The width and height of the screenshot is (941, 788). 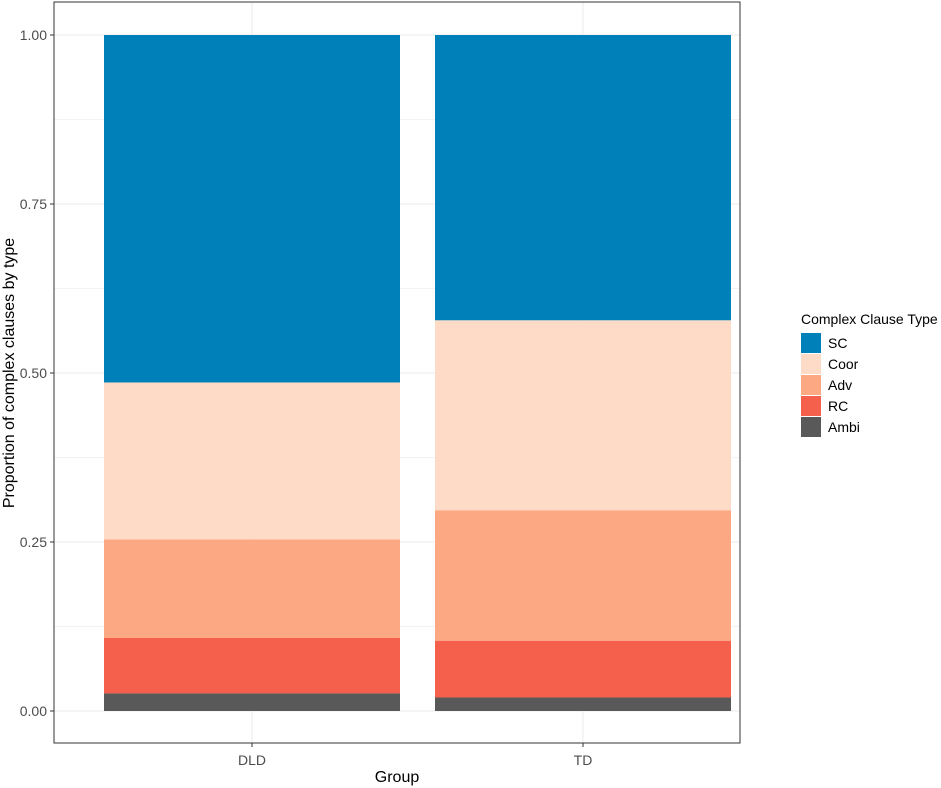 I want to click on bar-segment-td-coor, so click(x=583, y=415).